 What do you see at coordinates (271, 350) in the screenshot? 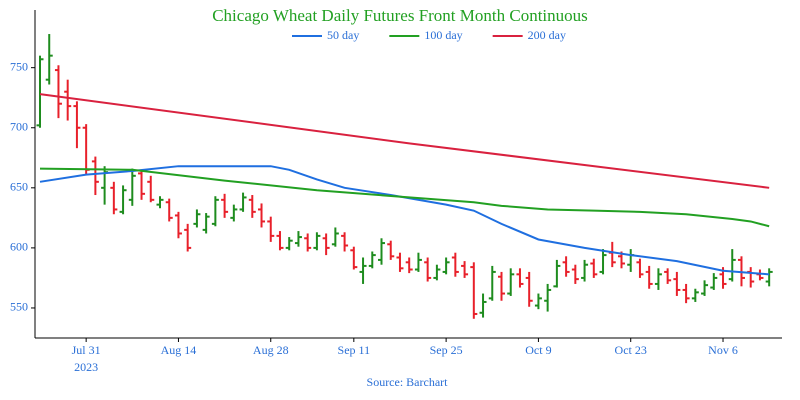
I see `x-tick-label: Aug 28` at bounding box center [271, 350].